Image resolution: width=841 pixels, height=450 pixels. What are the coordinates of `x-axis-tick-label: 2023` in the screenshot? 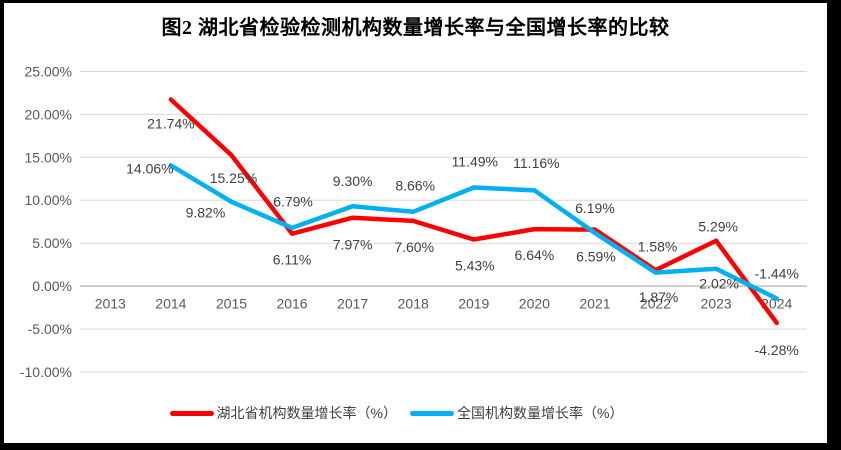 It's located at (716, 303).